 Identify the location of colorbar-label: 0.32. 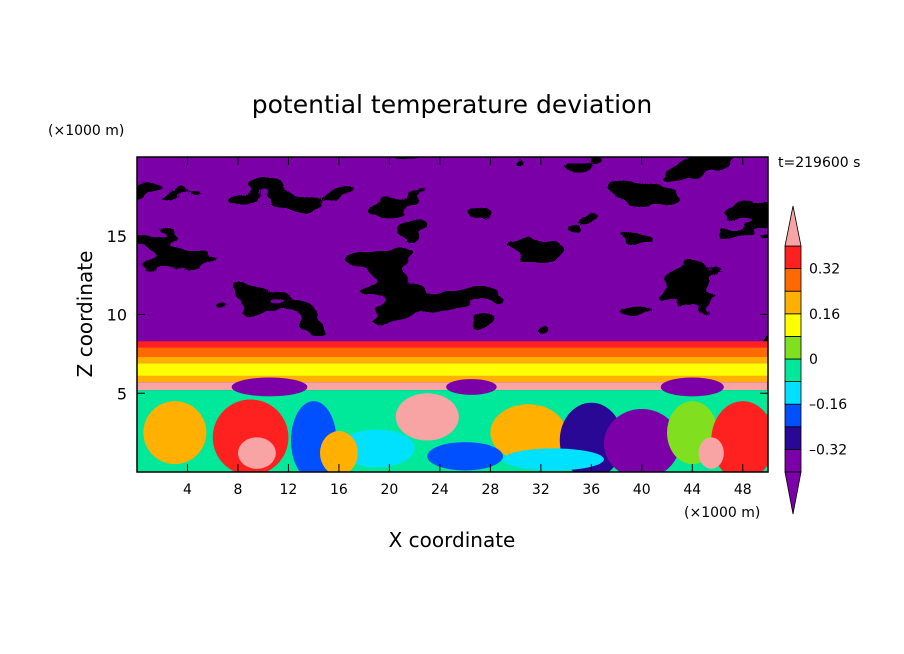
(824, 270).